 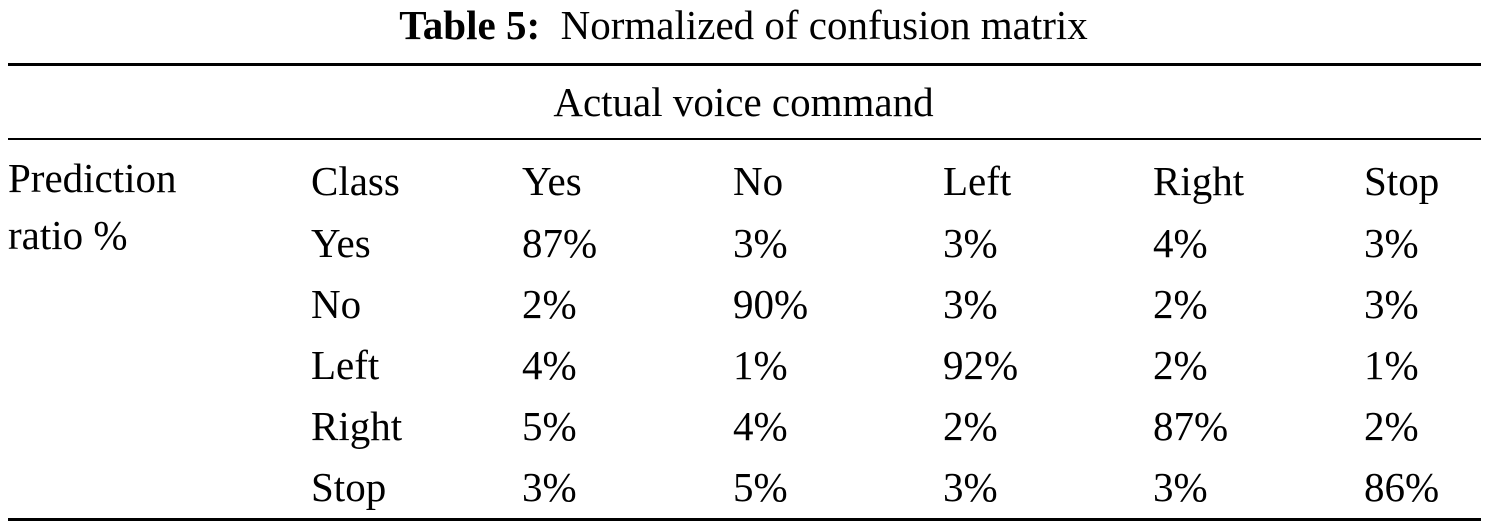 I want to click on table-cell: 86%, so click(x=1402, y=487).